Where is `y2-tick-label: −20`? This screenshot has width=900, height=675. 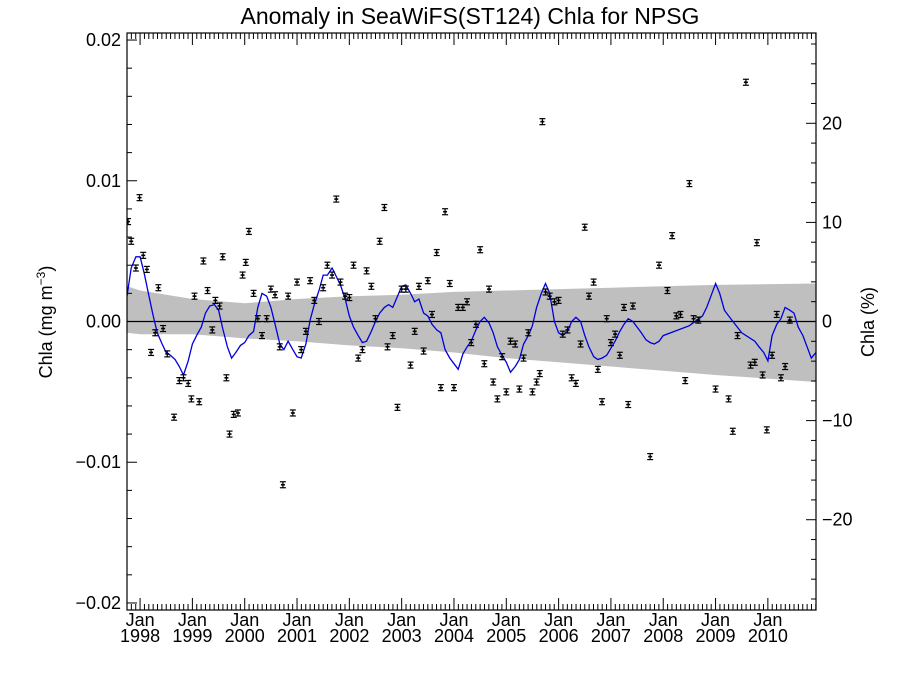 y2-tick-label: −20 is located at coordinates (837, 520).